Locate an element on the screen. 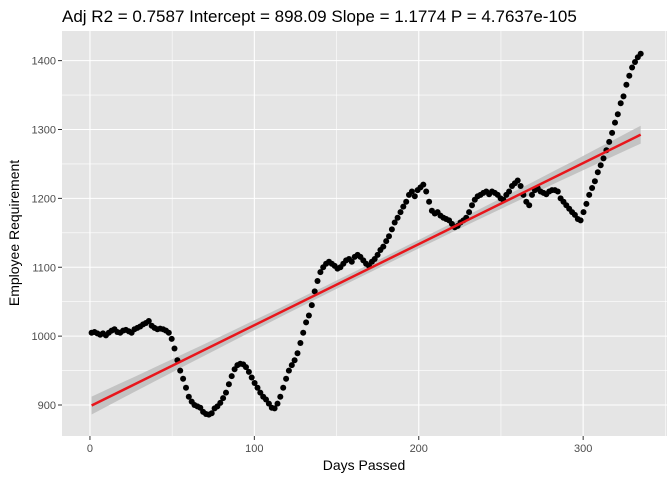 The height and width of the screenshot is (480, 672). x-tick-label: 0 is located at coordinates (90, 449).